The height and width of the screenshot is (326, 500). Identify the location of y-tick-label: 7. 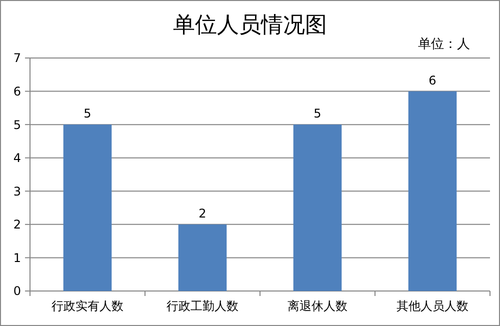
(17, 58).